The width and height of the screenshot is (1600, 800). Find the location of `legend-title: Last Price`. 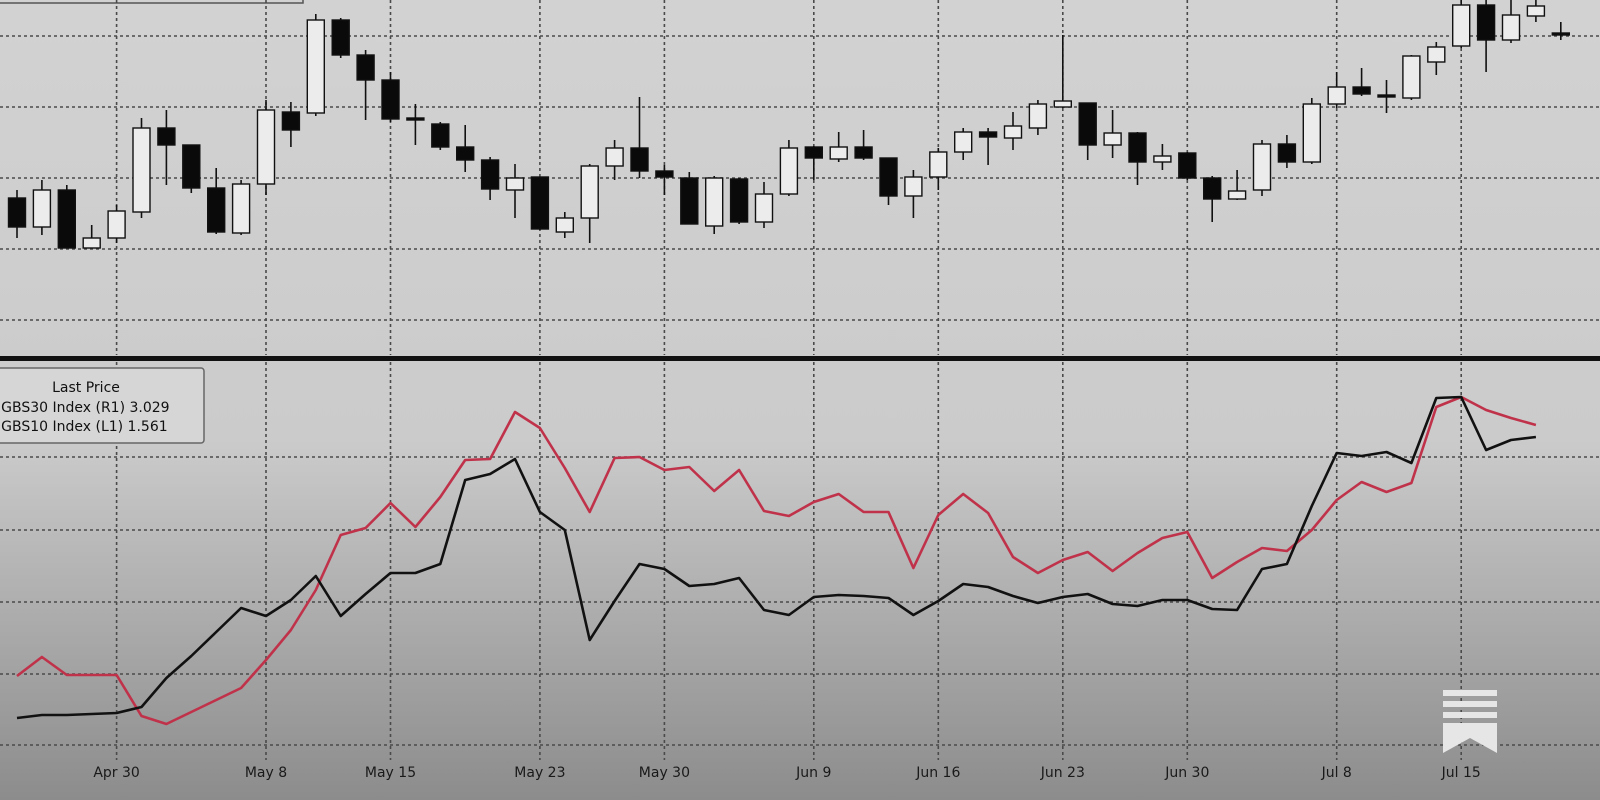

legend-title: Last Price is located at coordinates (86, 388).